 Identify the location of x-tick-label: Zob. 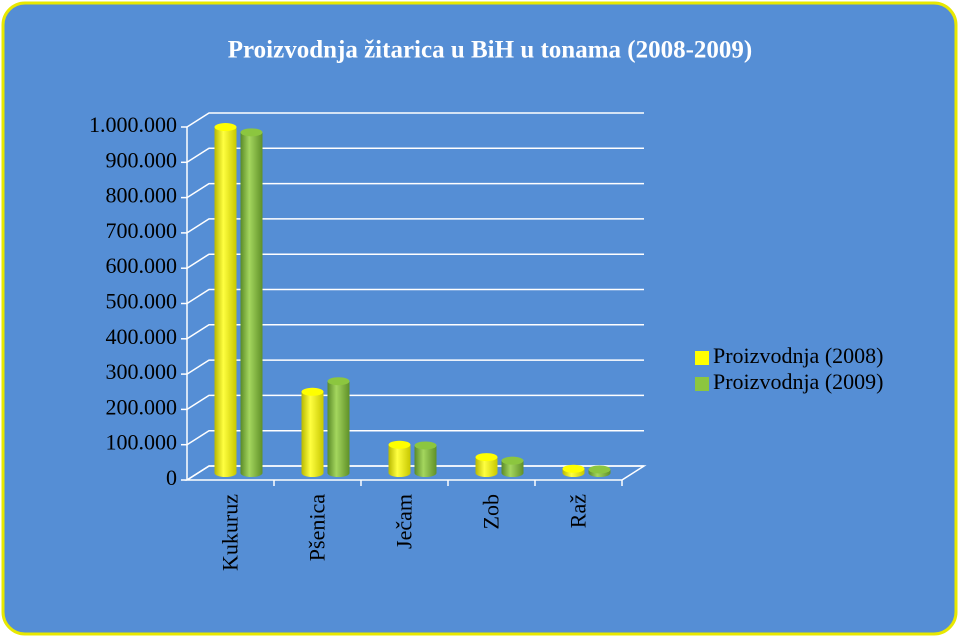
(491, 511).